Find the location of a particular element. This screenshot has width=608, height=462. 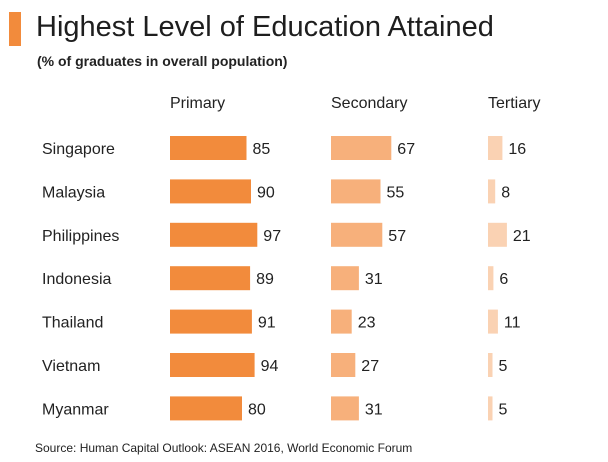

bar-primary-malaysia is located at coordinates (210, 191).